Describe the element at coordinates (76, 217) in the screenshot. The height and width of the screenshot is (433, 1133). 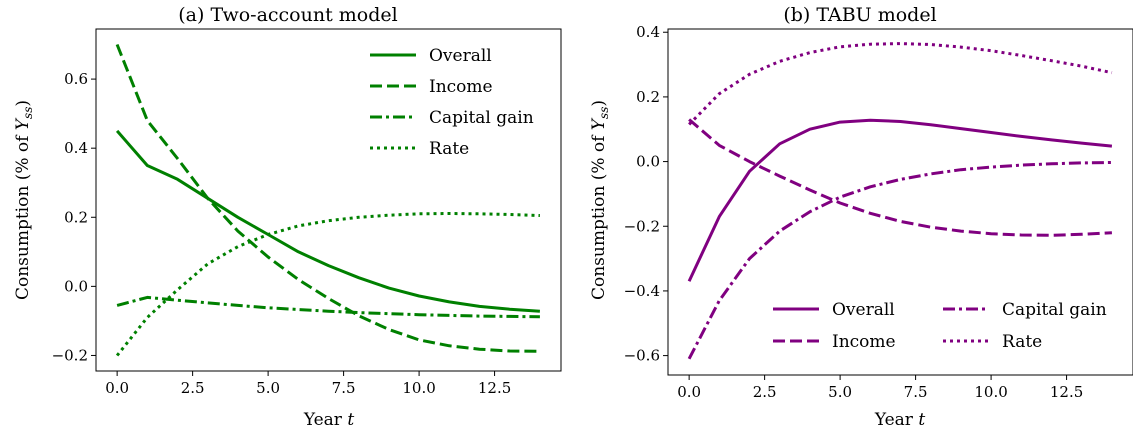
I see `panel-a-y-tick-label: 0.2` at that location.